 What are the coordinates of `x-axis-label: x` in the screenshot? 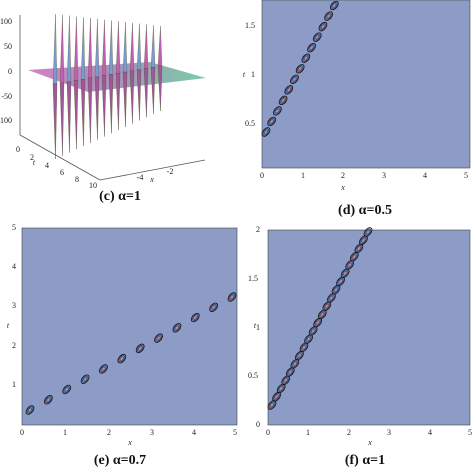 It's located at (129, 442).